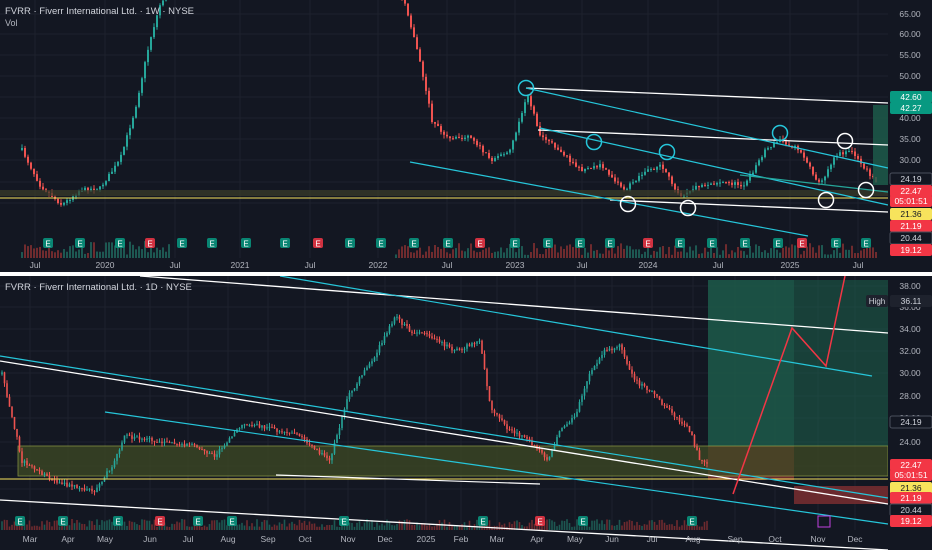 Image resolution: width=932 pixels, height=550 pixels. Describe the element at coordinates (911, 488) in the screenshot. I see `bottom-price-badge-text: 21.36` at that location.